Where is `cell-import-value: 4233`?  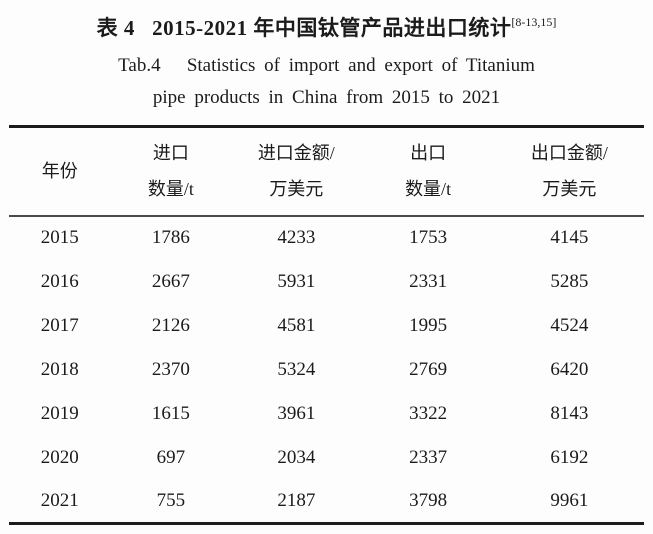
cell-import-value: 4233 is located at coordinates (296, 237).